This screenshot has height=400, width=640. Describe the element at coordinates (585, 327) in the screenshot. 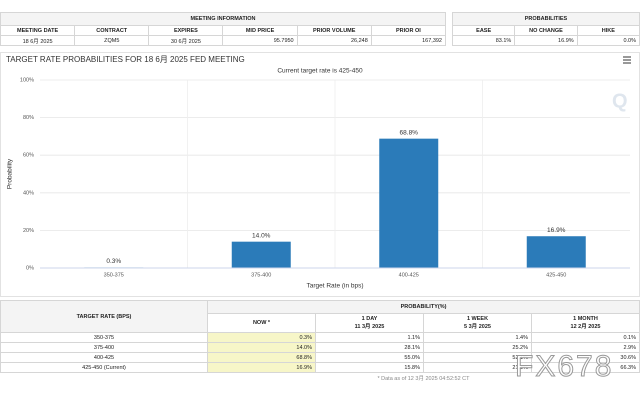

I see `column-date: 12 2月 2025` at that location.